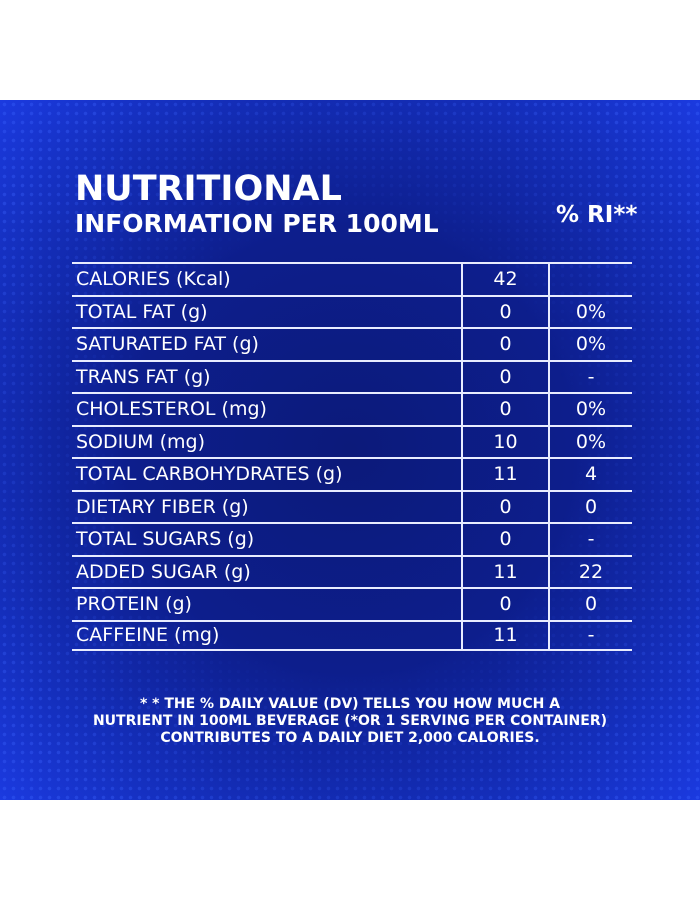  Describe the element at coordinates (267, 604) in the screenshot. I see `nutrient-name: PROTEIN (g)` at that location.